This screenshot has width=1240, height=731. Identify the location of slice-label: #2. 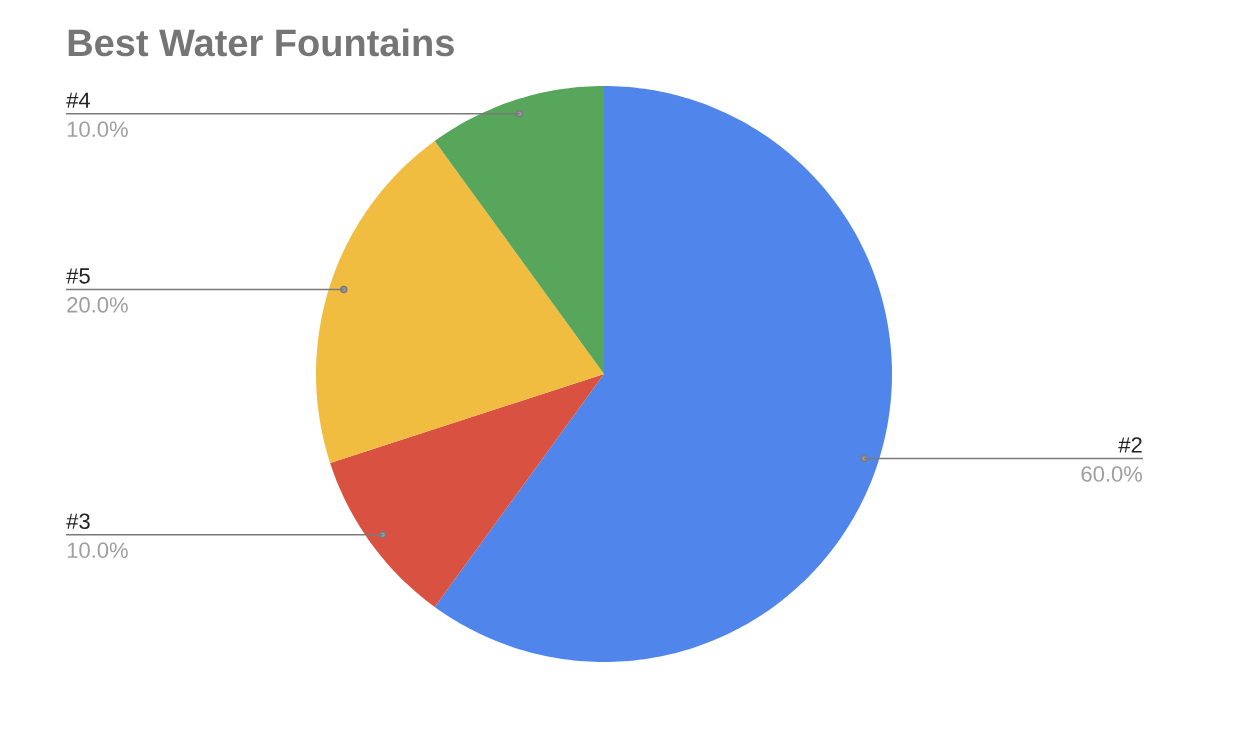
(1130, 445).